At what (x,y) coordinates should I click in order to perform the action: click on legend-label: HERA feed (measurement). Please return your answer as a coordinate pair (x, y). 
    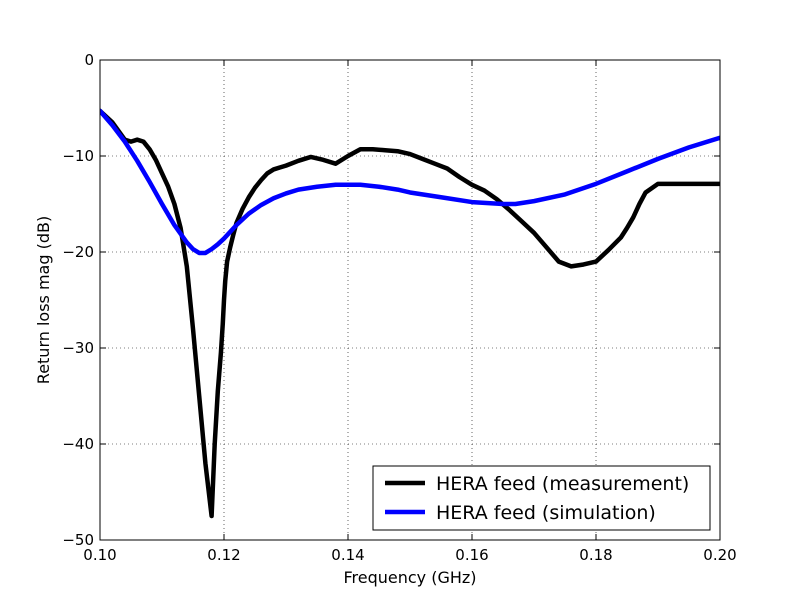
    Looking at the image, I should click on (562, 484).